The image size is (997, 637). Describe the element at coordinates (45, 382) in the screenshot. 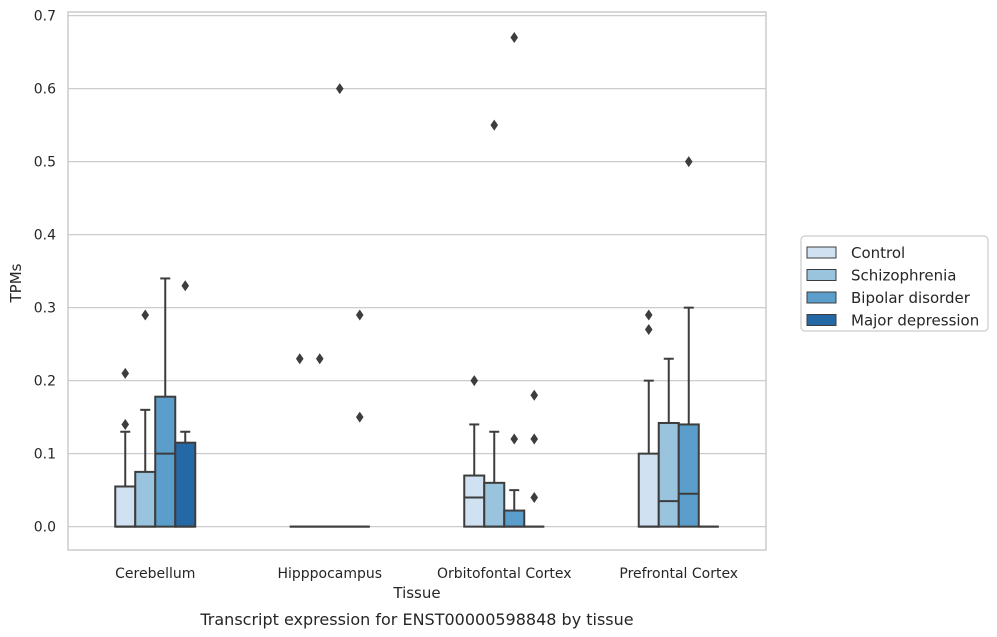

I see `y-tick-label: 0.2` at that location.